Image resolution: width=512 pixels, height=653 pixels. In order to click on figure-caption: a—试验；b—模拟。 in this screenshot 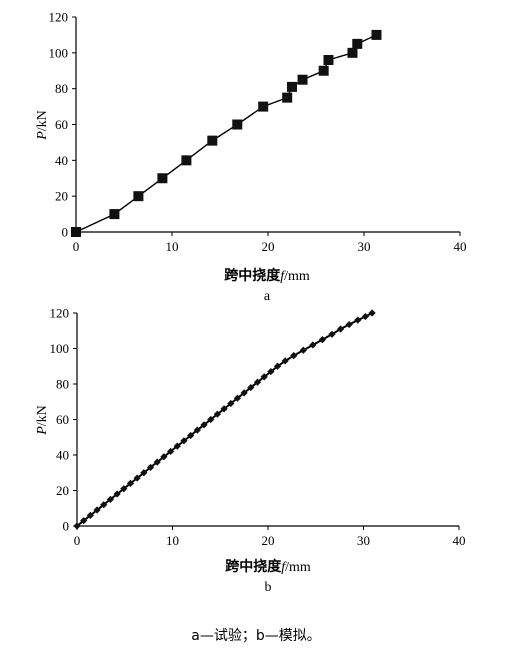, I will do `click(255, 636)`.